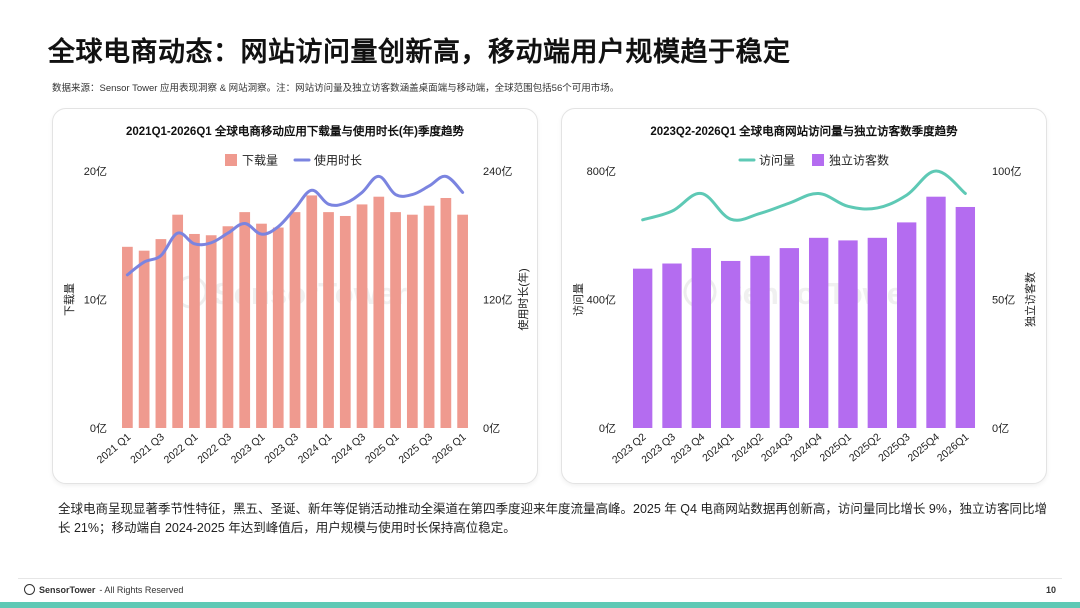 The height and width of the screenshot is (608, 1080). I want to click on x-tick-label: 2021 Q3, so click(147, 448).